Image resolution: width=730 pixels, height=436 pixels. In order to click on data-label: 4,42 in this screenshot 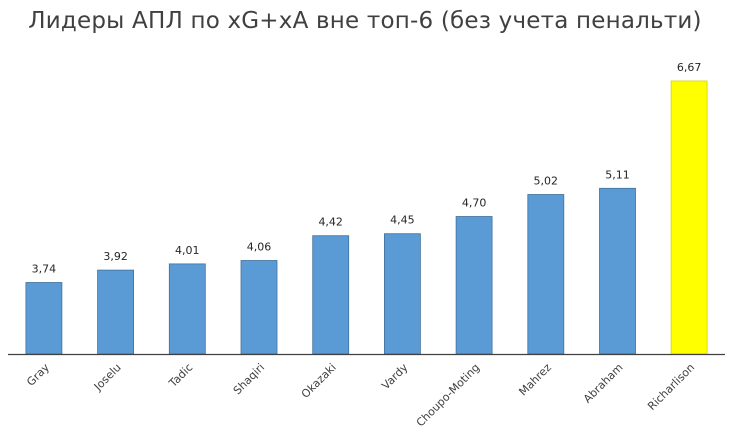, I will do `click(330, 222)`.